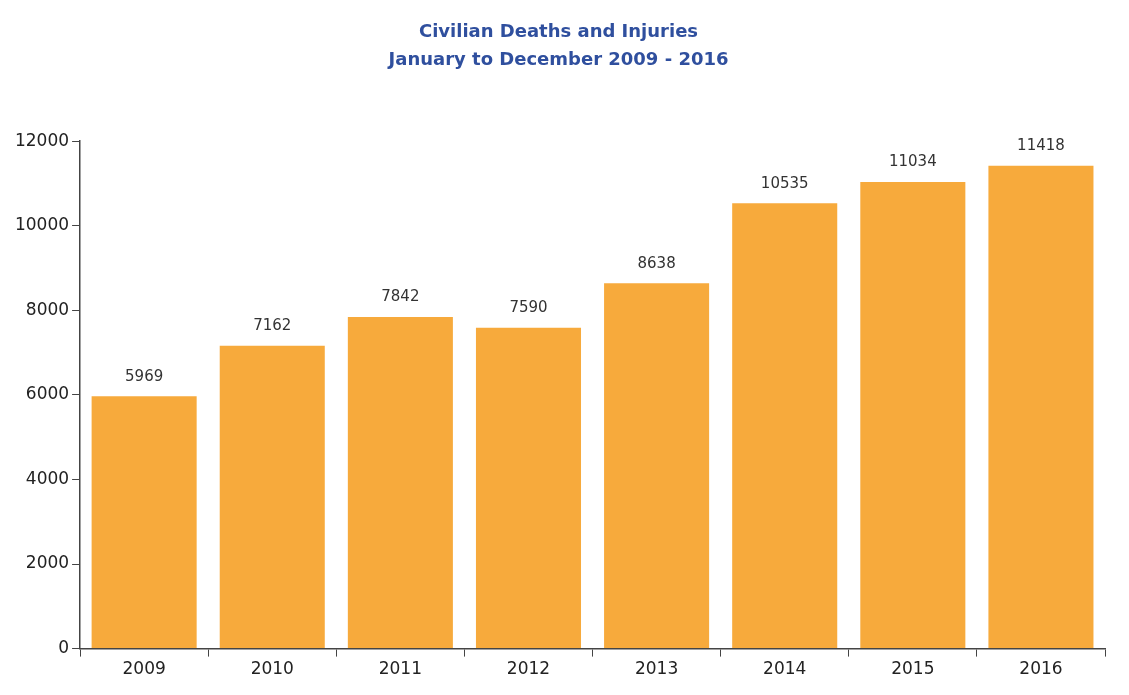  Describe the element at coordinates (785, 668) in the screenshot. I see `x-tick-label: 2014` at that location.